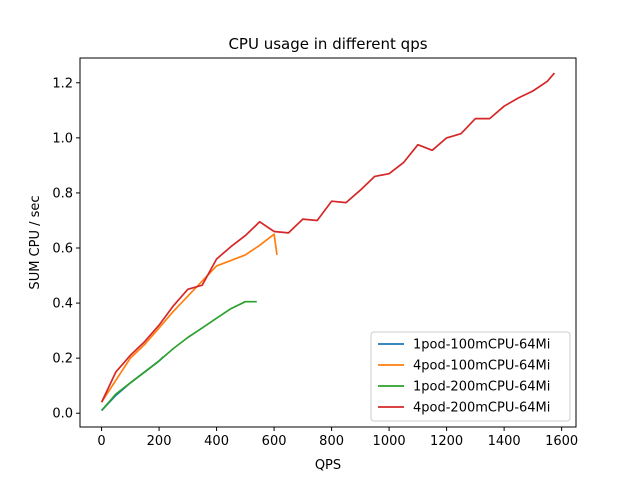  Describe the element at coordinates (481, 366) in the screenshot. I see `legend-entry-label: 4pod-100mCPU-64Mi` at that location.